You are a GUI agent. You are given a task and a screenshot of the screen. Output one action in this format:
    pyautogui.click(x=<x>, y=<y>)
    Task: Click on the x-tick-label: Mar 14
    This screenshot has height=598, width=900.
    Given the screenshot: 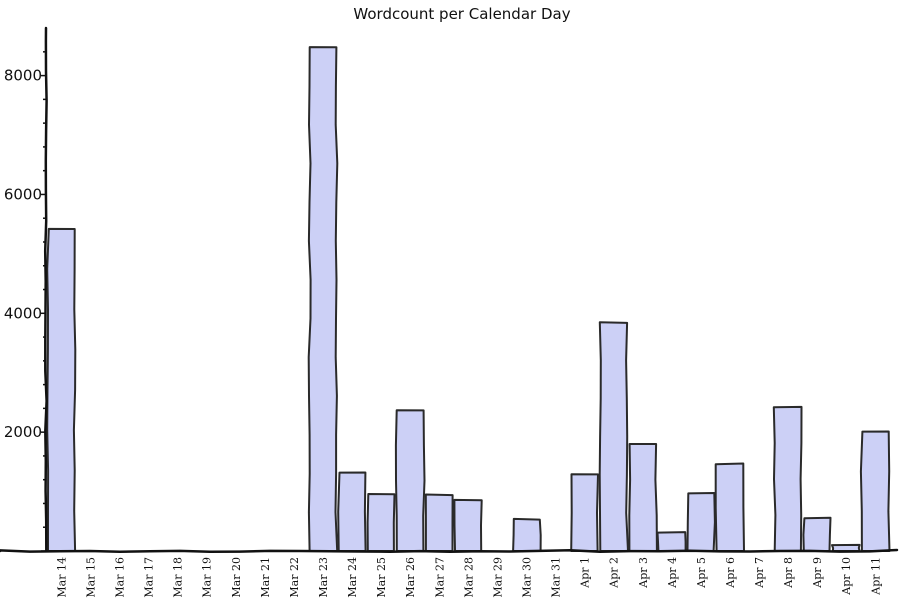 What is the action you would take?
    pyautogui.click(x=61, y=577)
    